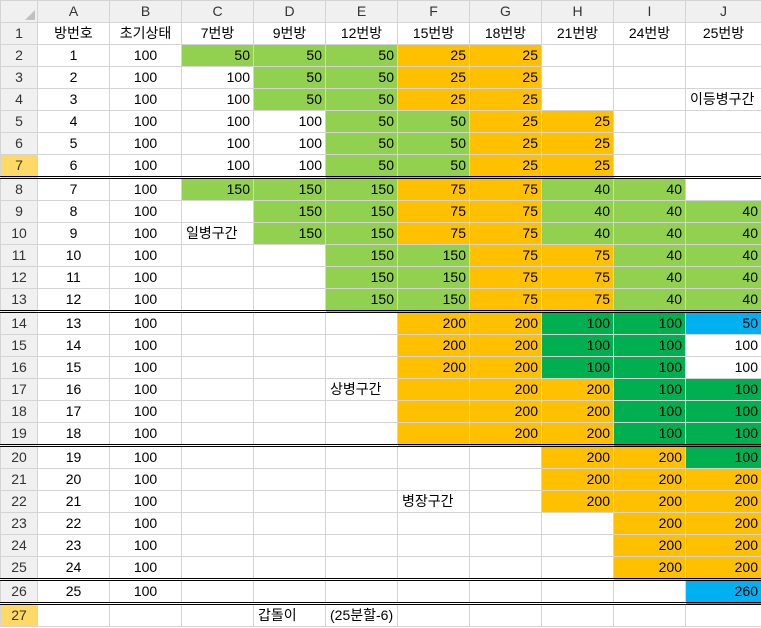 Image resolution: width=761 pixels, height=628 pixels. I want to click on cell-a21: 20, so click(73, 479).